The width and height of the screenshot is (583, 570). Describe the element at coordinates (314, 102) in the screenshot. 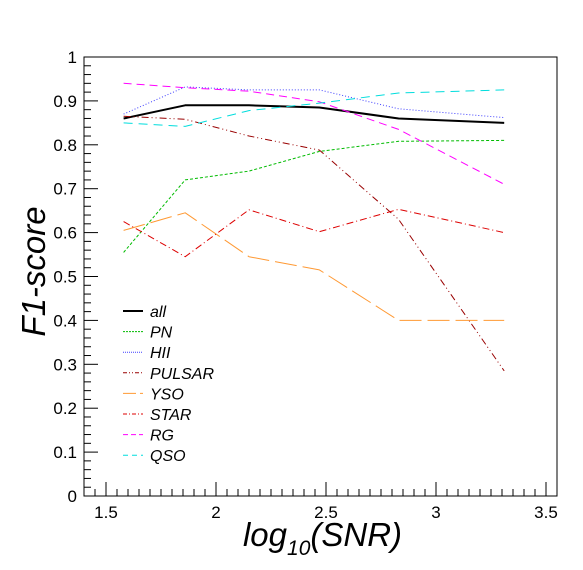

I see `series-line-hii` at that location.